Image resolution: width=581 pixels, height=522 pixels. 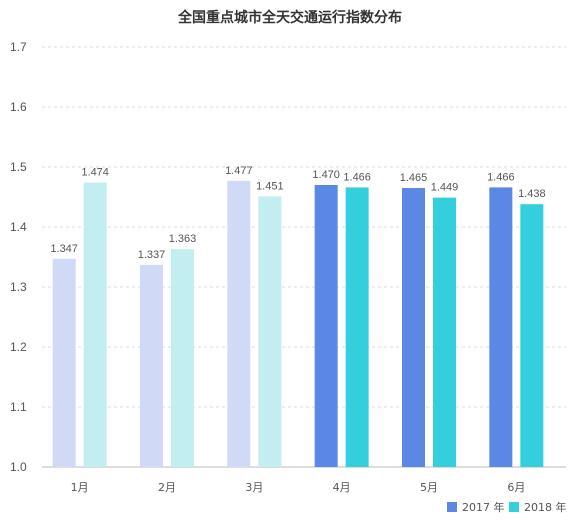 I want to click on legend: 2017 年 2018 年, so click(x=507, y=507).